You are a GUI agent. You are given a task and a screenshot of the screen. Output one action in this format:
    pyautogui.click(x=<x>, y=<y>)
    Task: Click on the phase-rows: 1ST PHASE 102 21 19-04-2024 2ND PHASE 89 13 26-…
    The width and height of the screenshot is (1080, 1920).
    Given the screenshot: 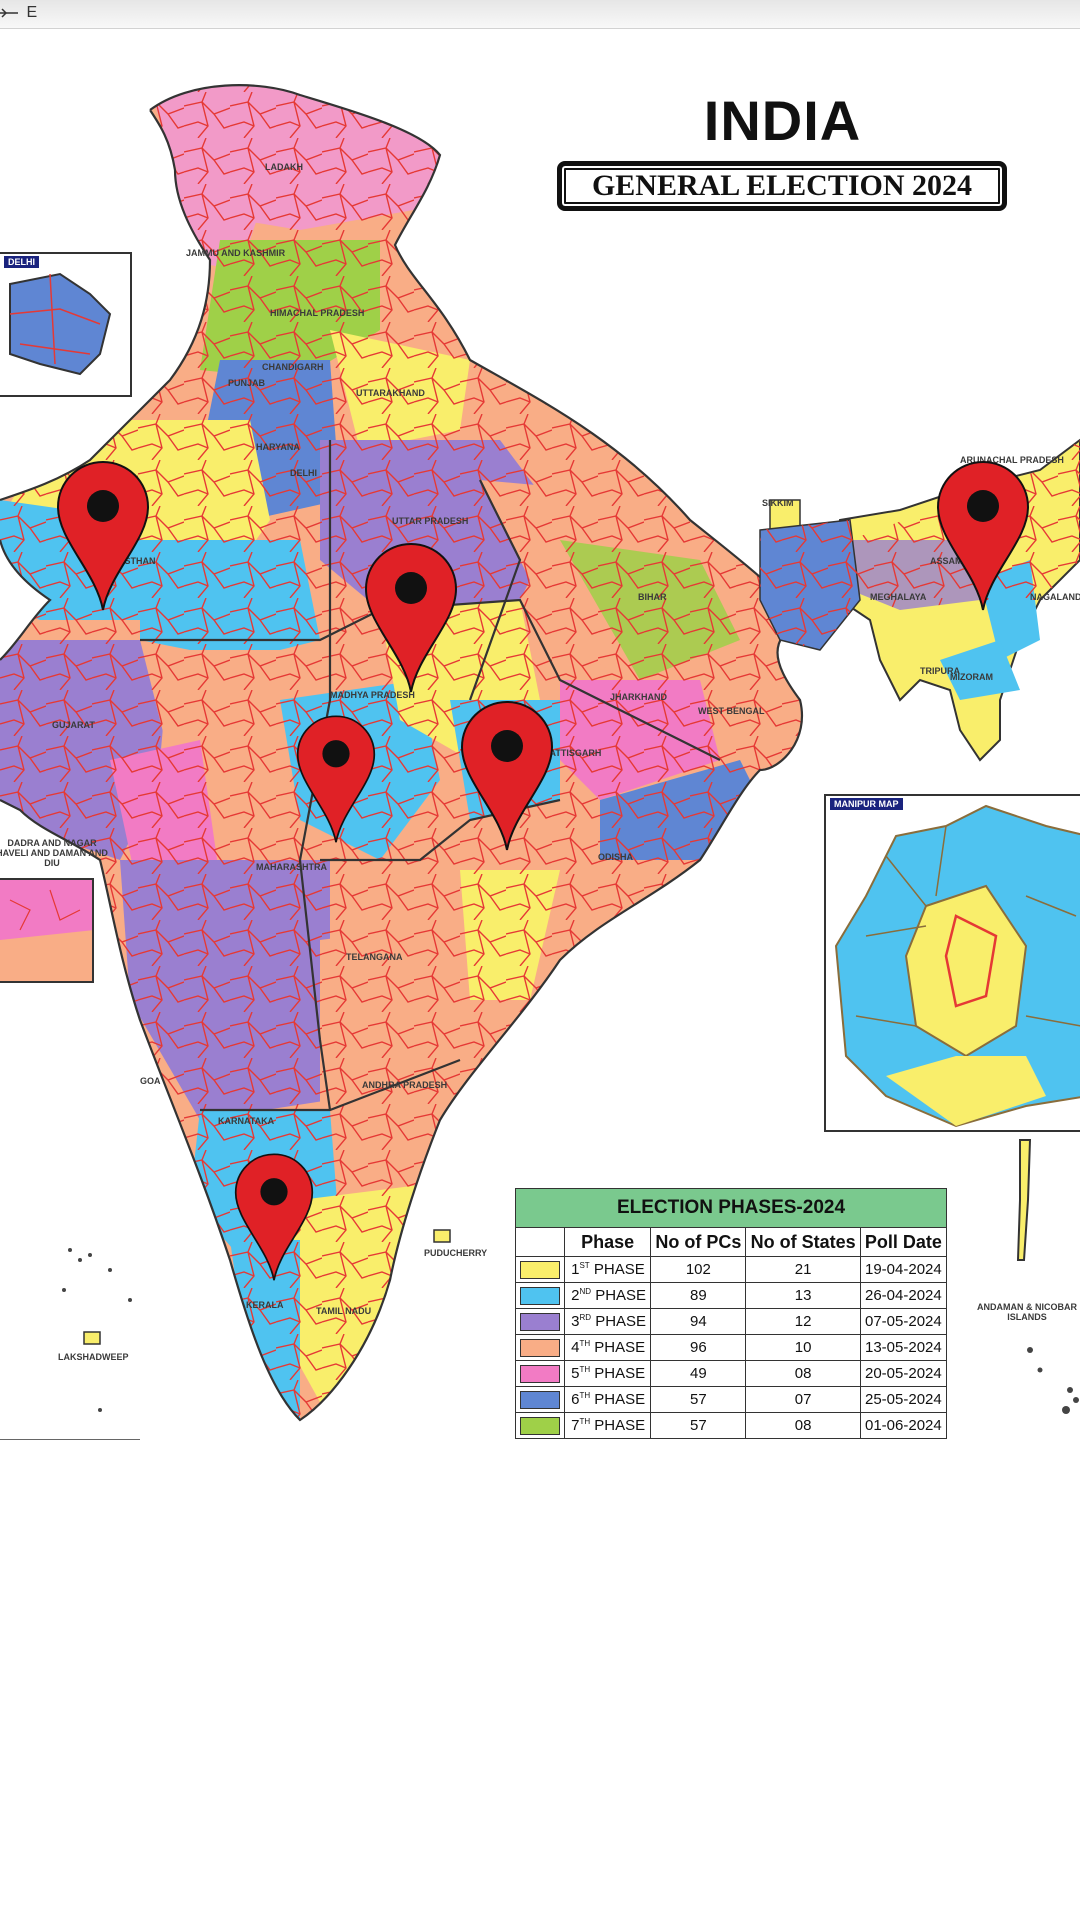 What is the action you would take?
    pyautogui.click(x=731, y=1347)
    